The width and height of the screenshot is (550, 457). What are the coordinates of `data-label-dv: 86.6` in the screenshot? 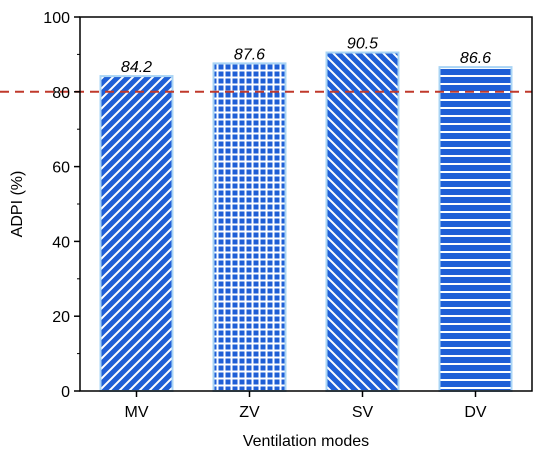 It's located at (475, 58).